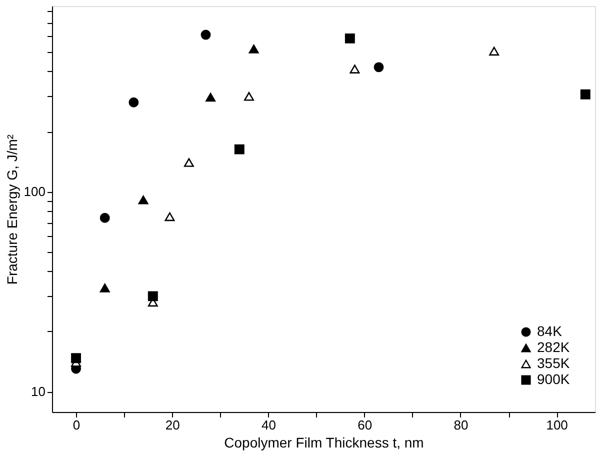 The width and height of the screenshot is (616, 467). What do you see at coordinates (550, 331) in the screenshot?
I see `legend-label: 84K` at bounding box center [550, 331].